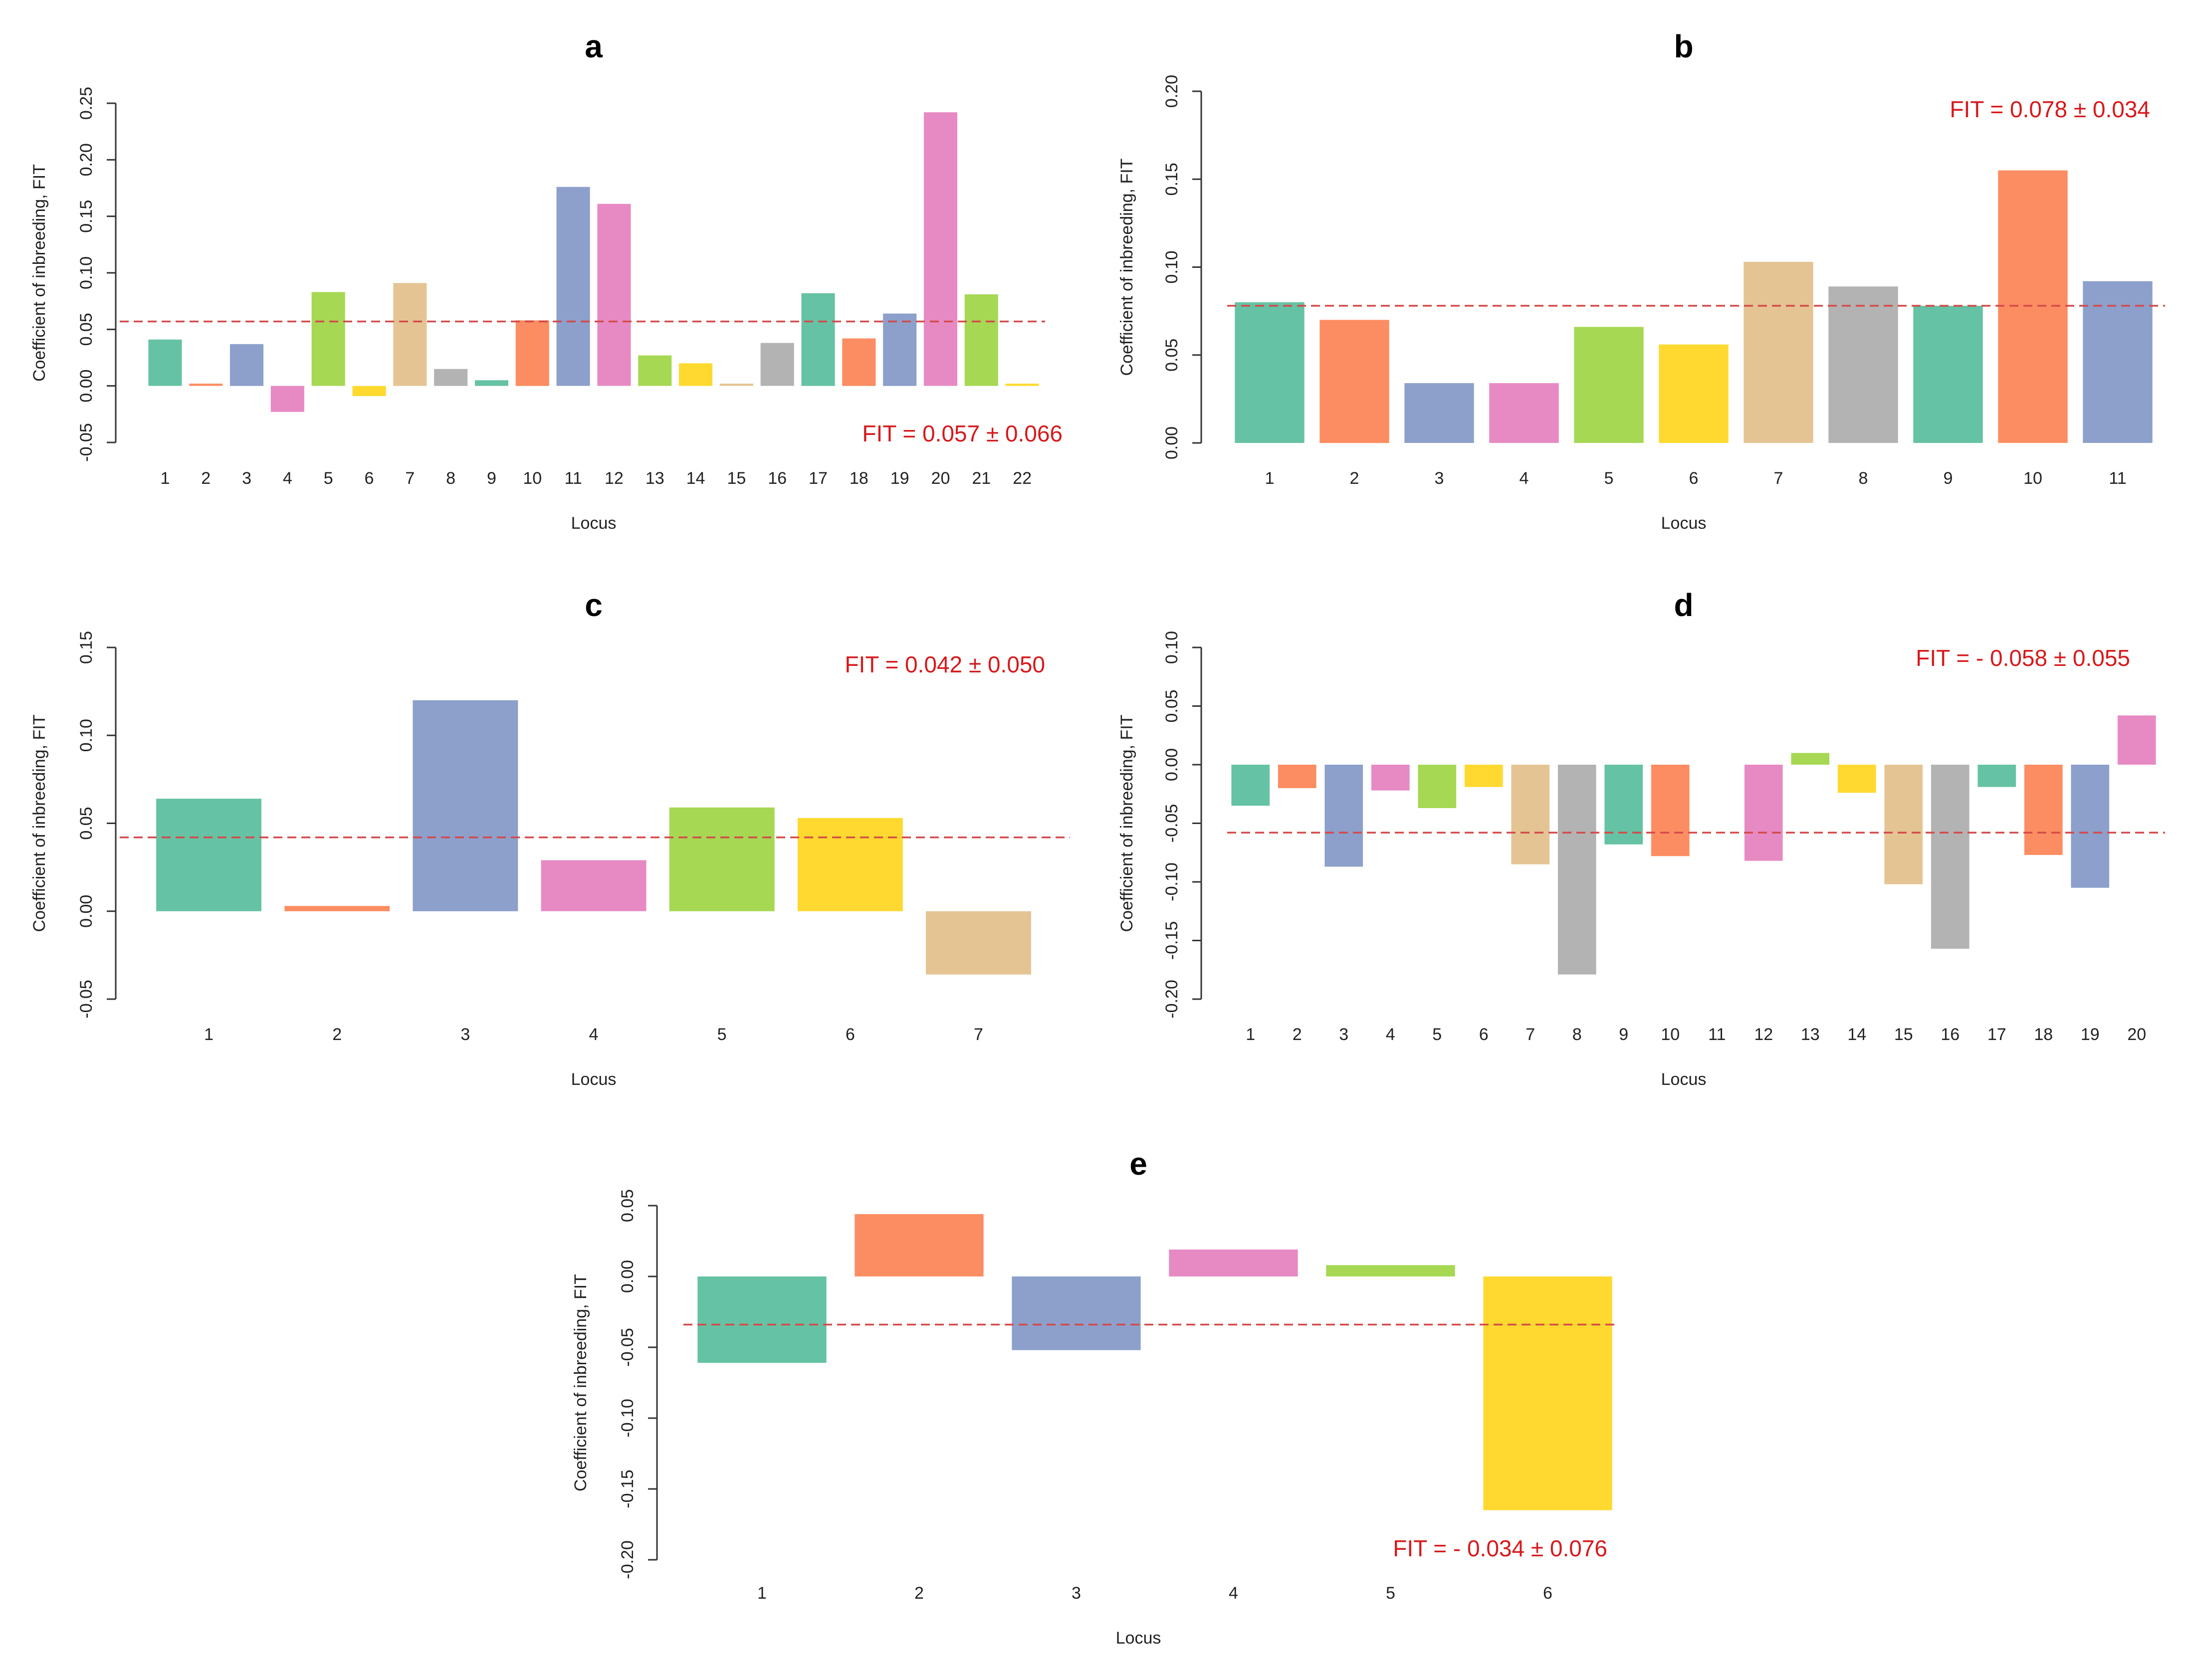 This screenshot has width=2188, height=1680. I want to click on x-tick-label: 14, so click(696, 478).